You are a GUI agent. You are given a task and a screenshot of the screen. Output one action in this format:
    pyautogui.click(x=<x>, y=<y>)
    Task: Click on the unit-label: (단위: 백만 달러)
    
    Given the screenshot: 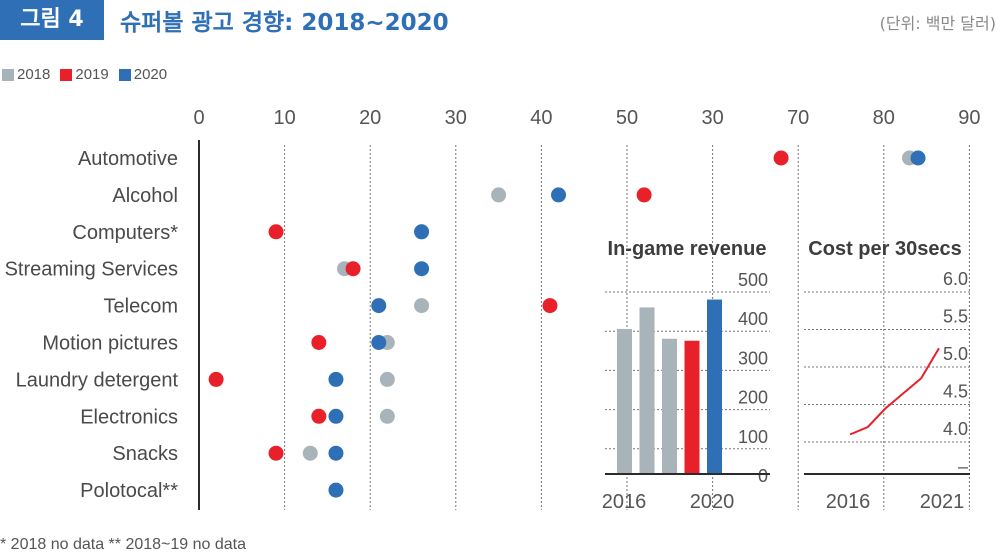 What is the action you would take?
    pyautogui.click(x=937, y=23)
    